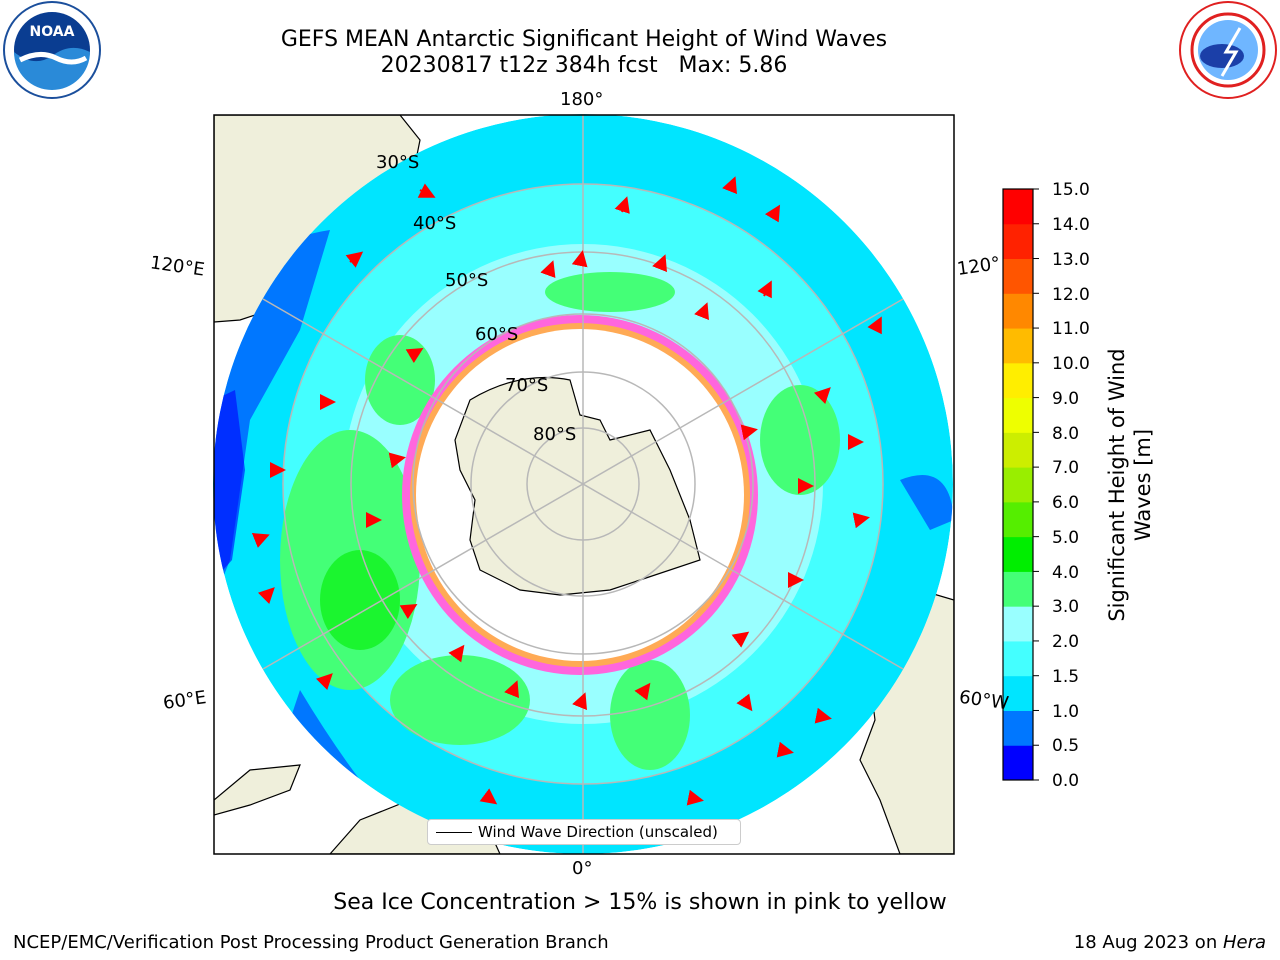 Image resolution: width=1280 pixels, height=960 pixels. What do you see at coordinates (1130, 485) in the screenshot?
I see `colorbar-label: Significant Height of Wind Waves [m]` at bounding box center [1130, 485].